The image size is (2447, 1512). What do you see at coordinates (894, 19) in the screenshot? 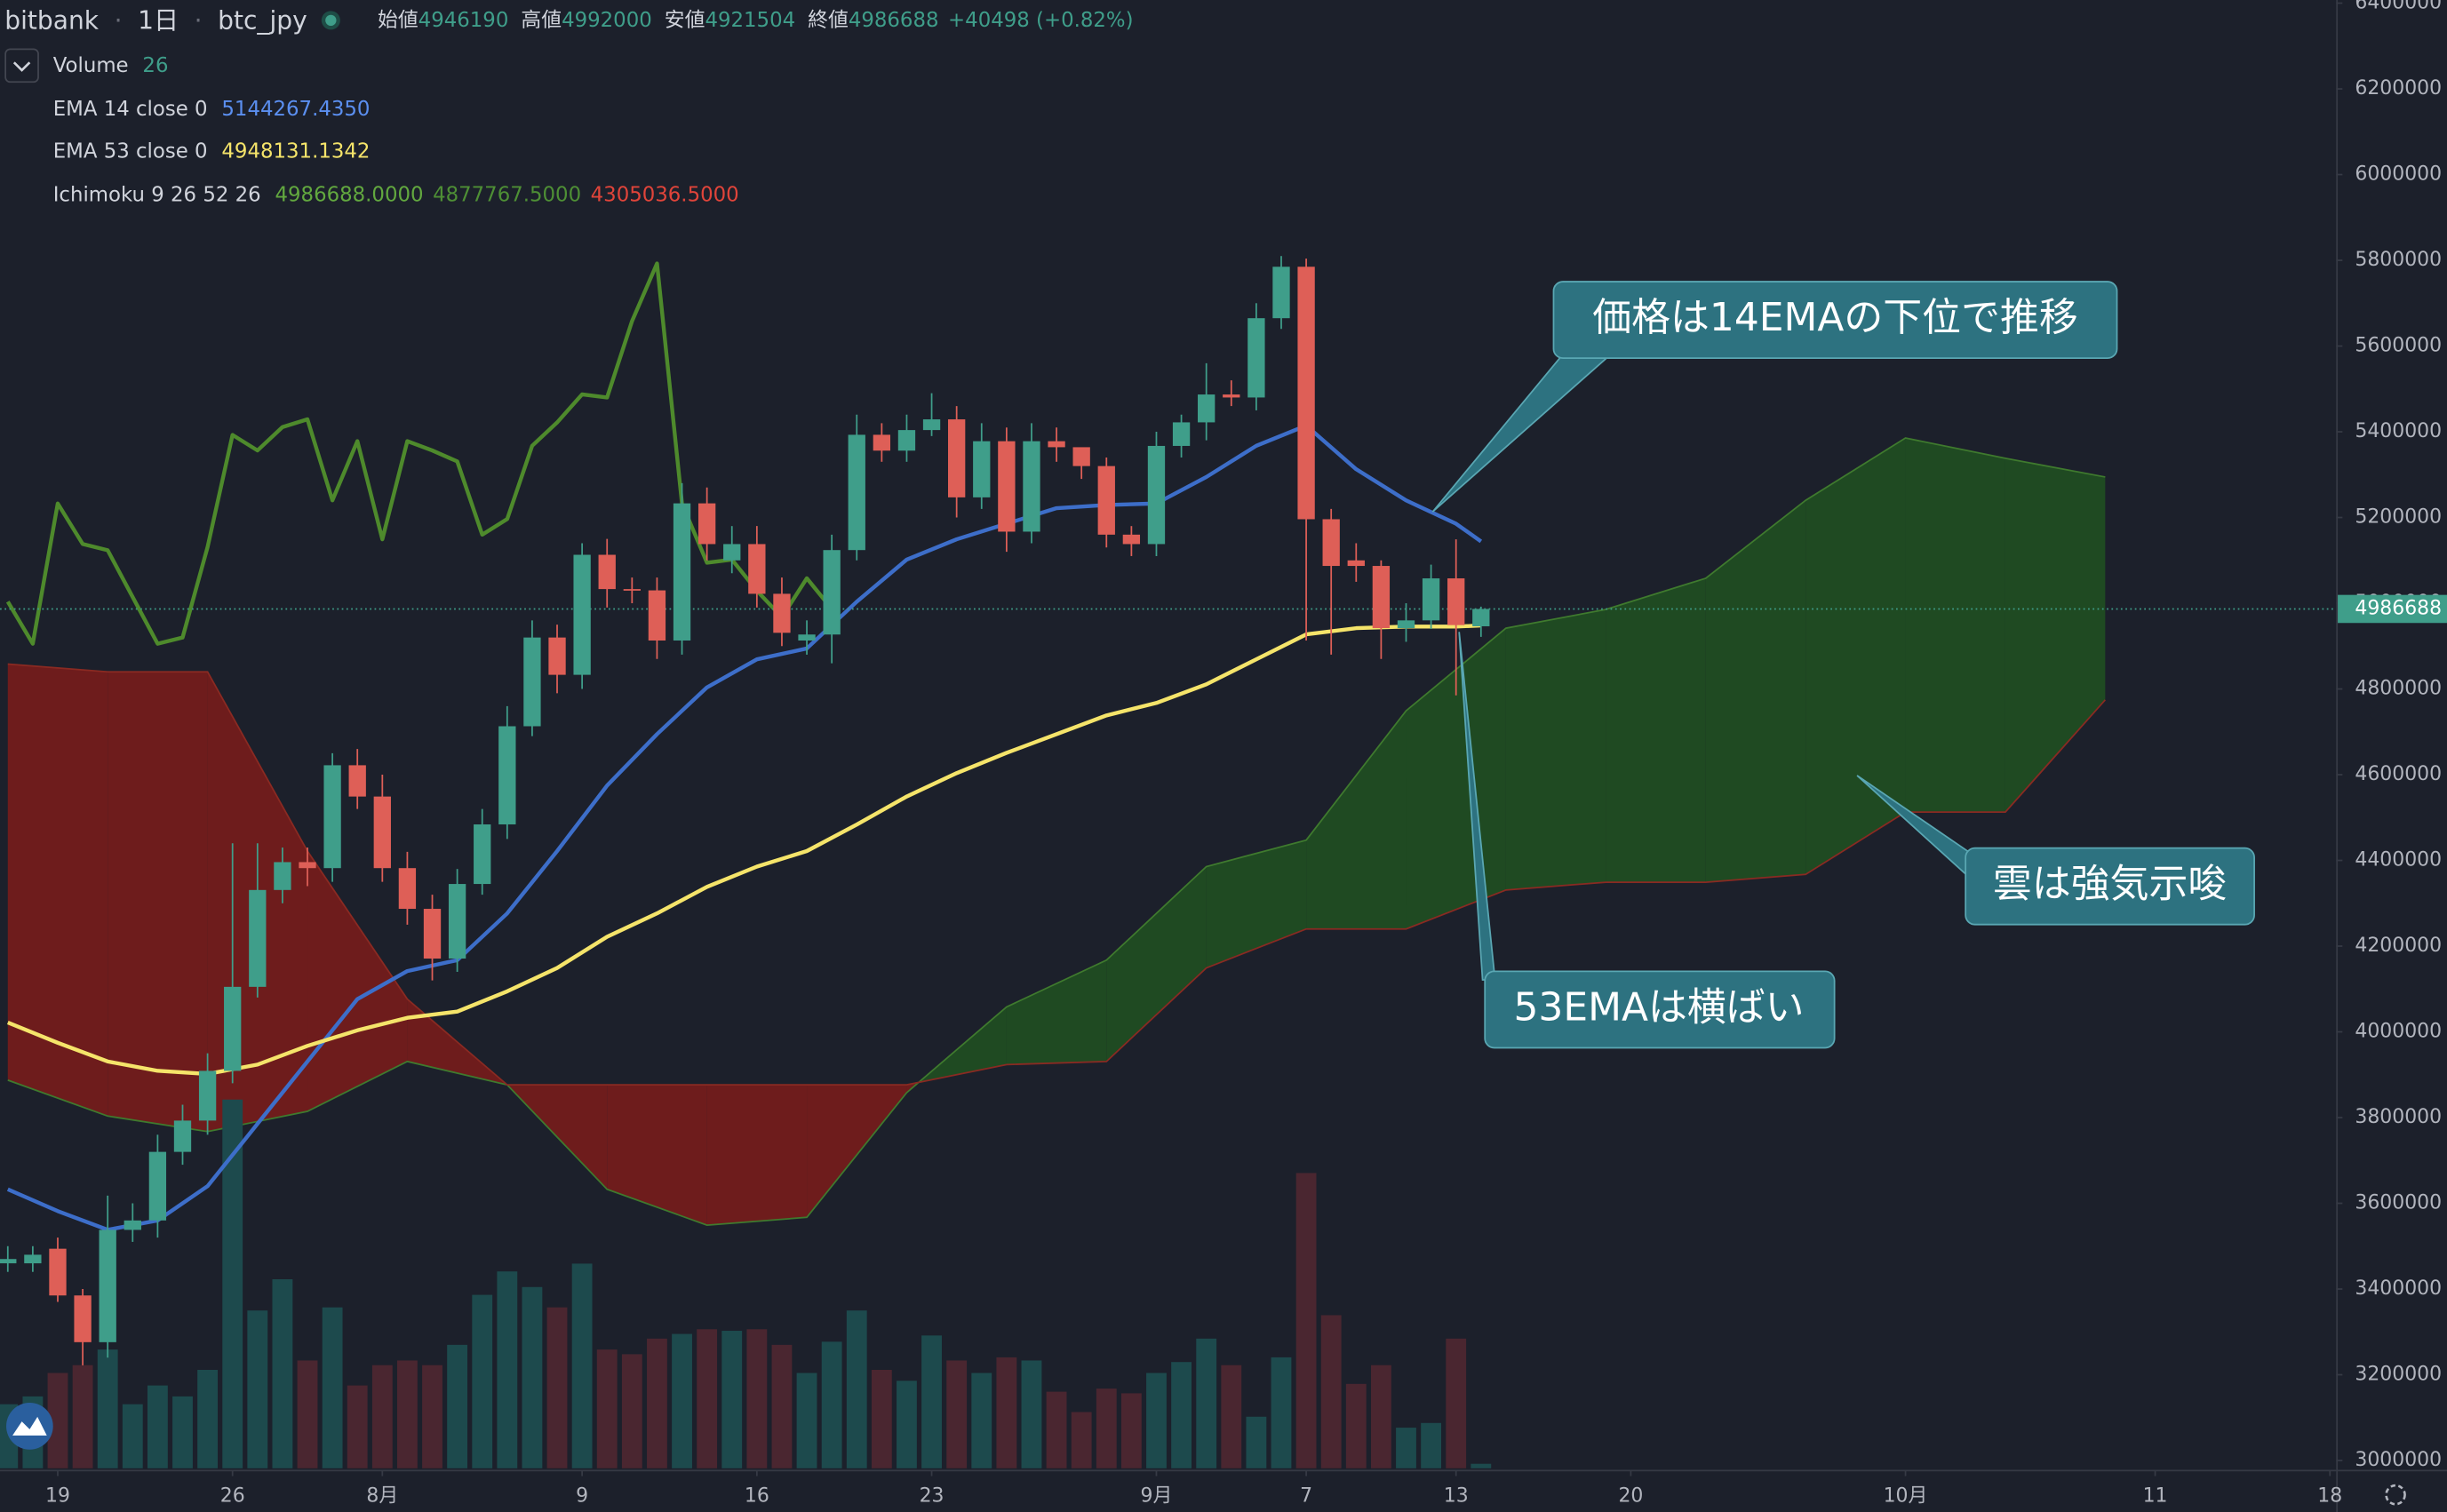
I see `value: 4986688` at bounding box center [894, 19].